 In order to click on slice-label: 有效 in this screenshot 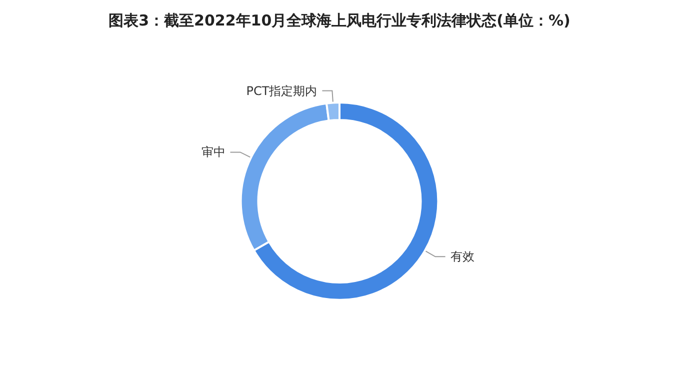, I will do `click(462, 257)`.